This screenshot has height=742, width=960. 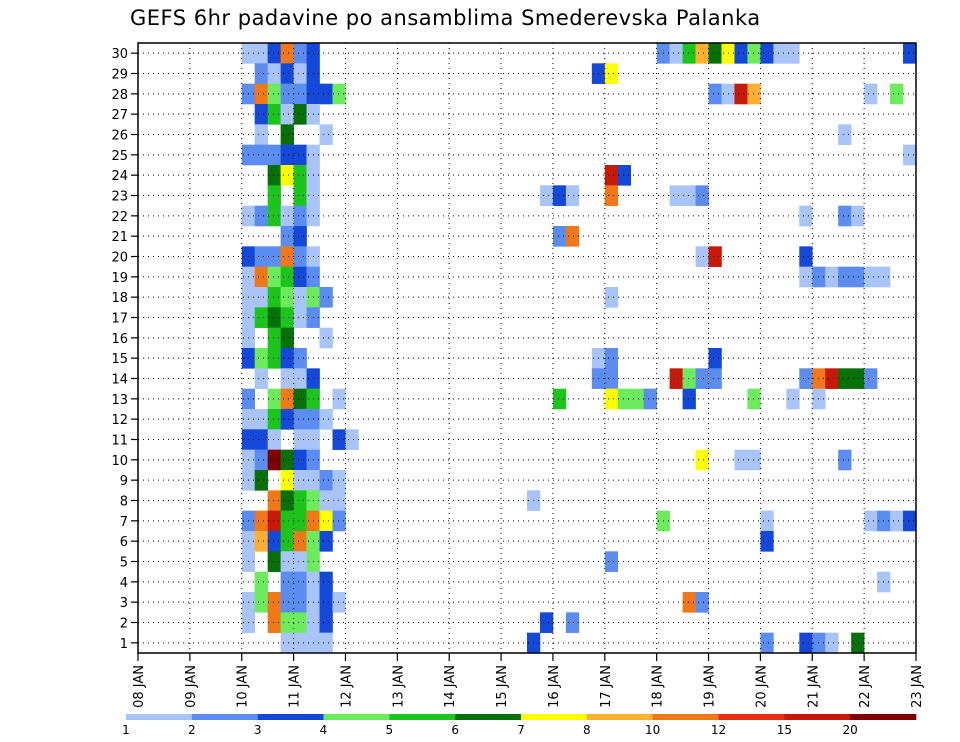 I want to click on y-tick-label: 22, so click(x=119, y=217).